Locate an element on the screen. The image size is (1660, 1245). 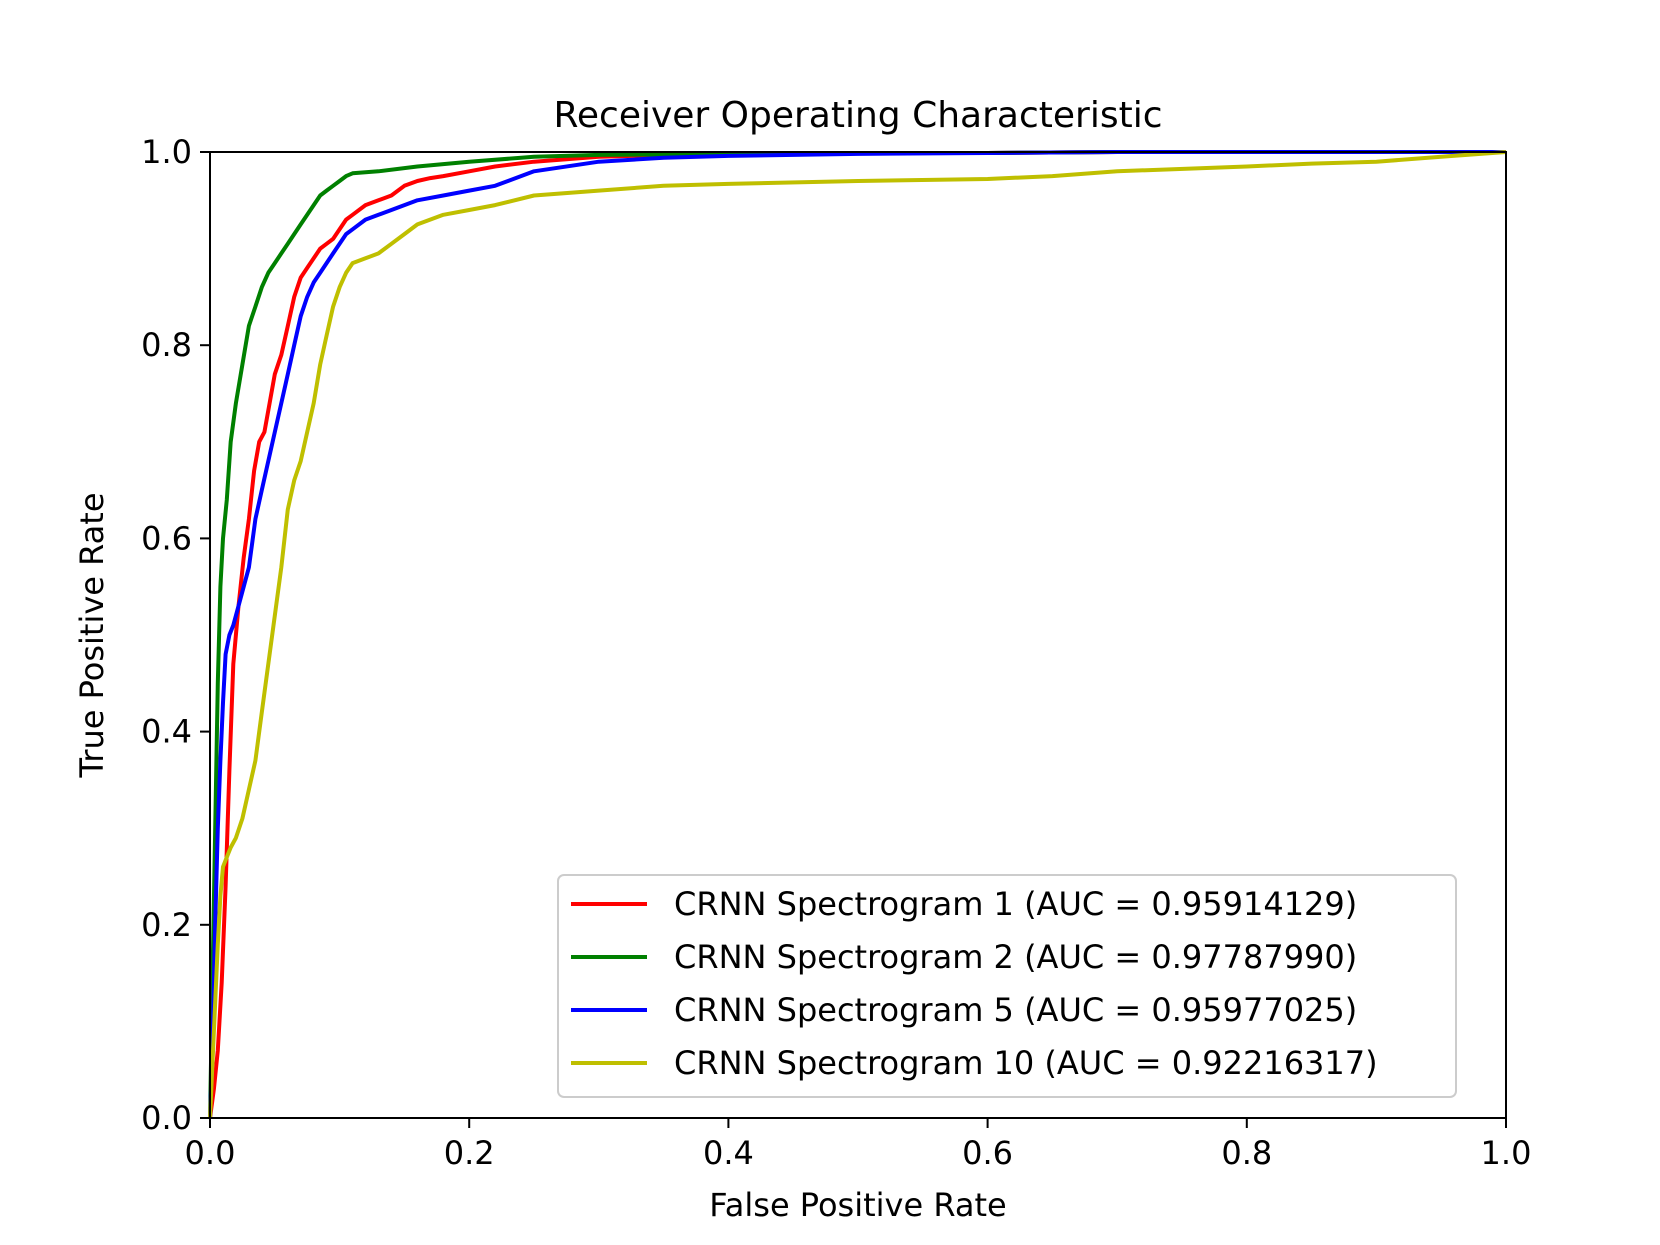
x-tick-label: 0.2 is located at coordinates (469, 1153).